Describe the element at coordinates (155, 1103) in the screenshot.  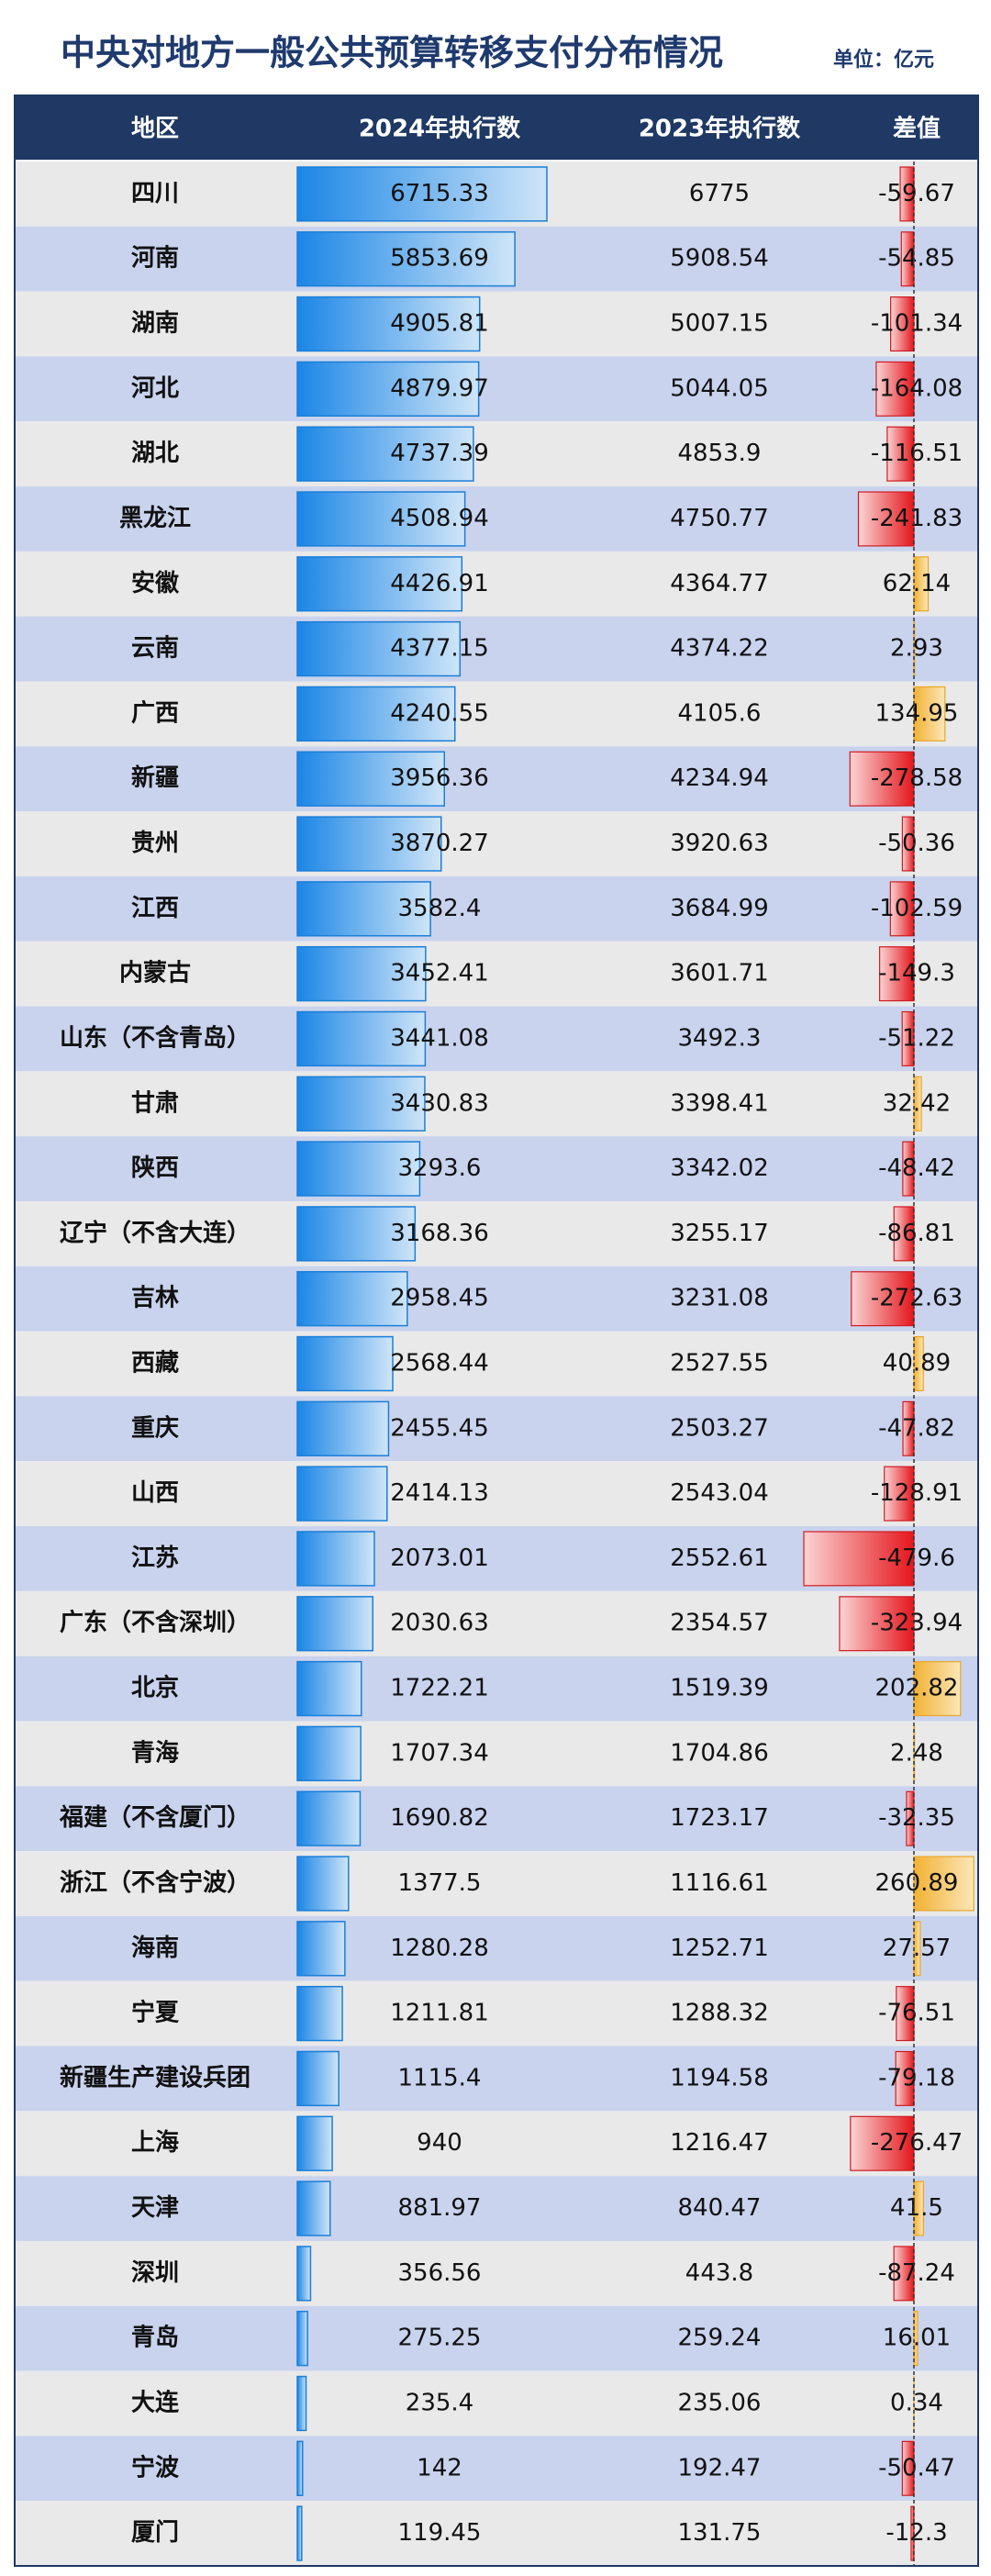
I see `region: 甘肃` at that location.